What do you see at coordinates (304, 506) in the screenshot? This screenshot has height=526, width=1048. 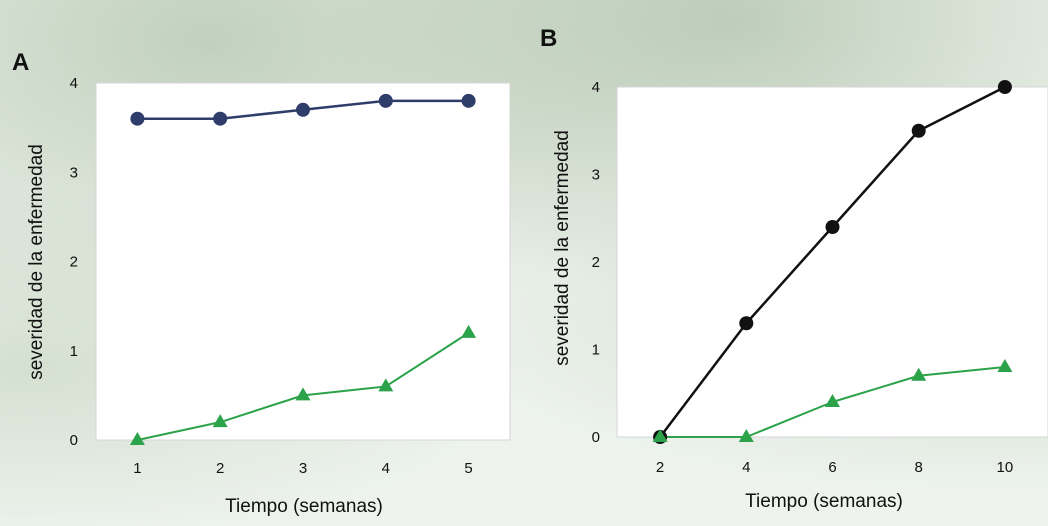 I see `panel-a-xlabel: Tiempo (semanas)` at bounding box center [304, 506].